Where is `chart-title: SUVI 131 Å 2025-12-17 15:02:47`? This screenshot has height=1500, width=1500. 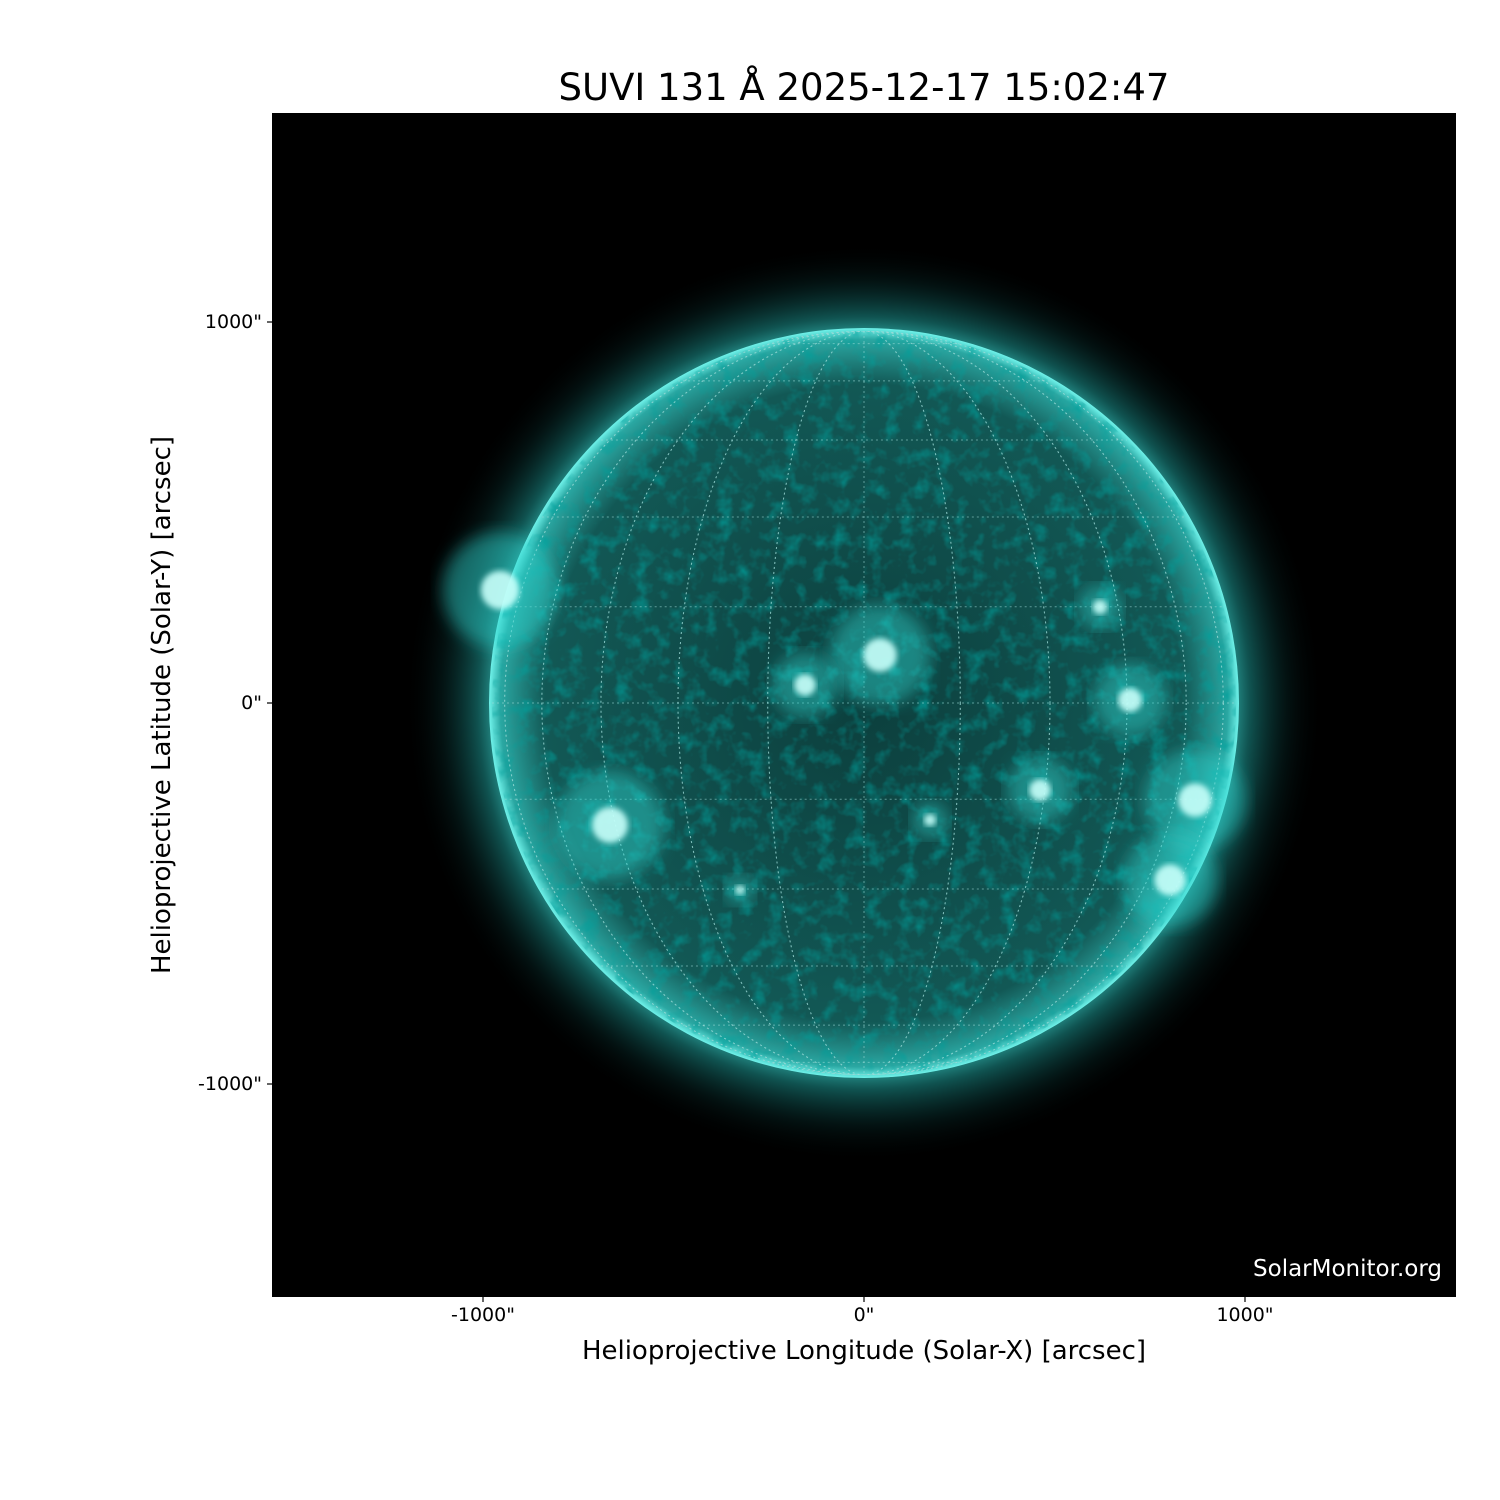 chart-title: SUVI 131 Å 2025-12-17 15:02:47 is located at coordinates (864, 87).